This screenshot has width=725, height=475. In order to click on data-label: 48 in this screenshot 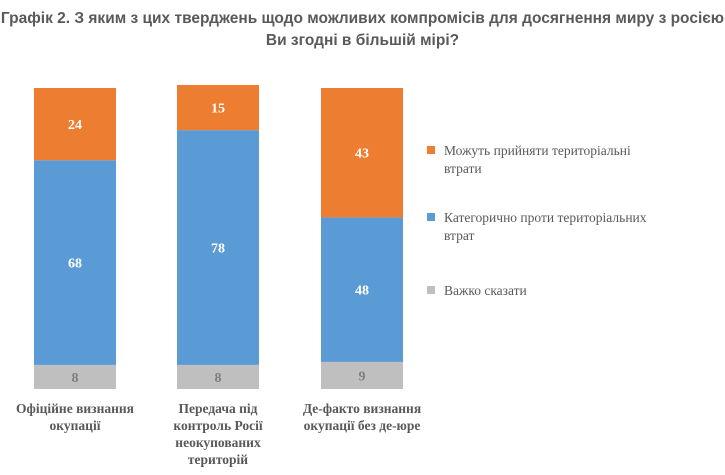, I will do `click(362, 291)`.